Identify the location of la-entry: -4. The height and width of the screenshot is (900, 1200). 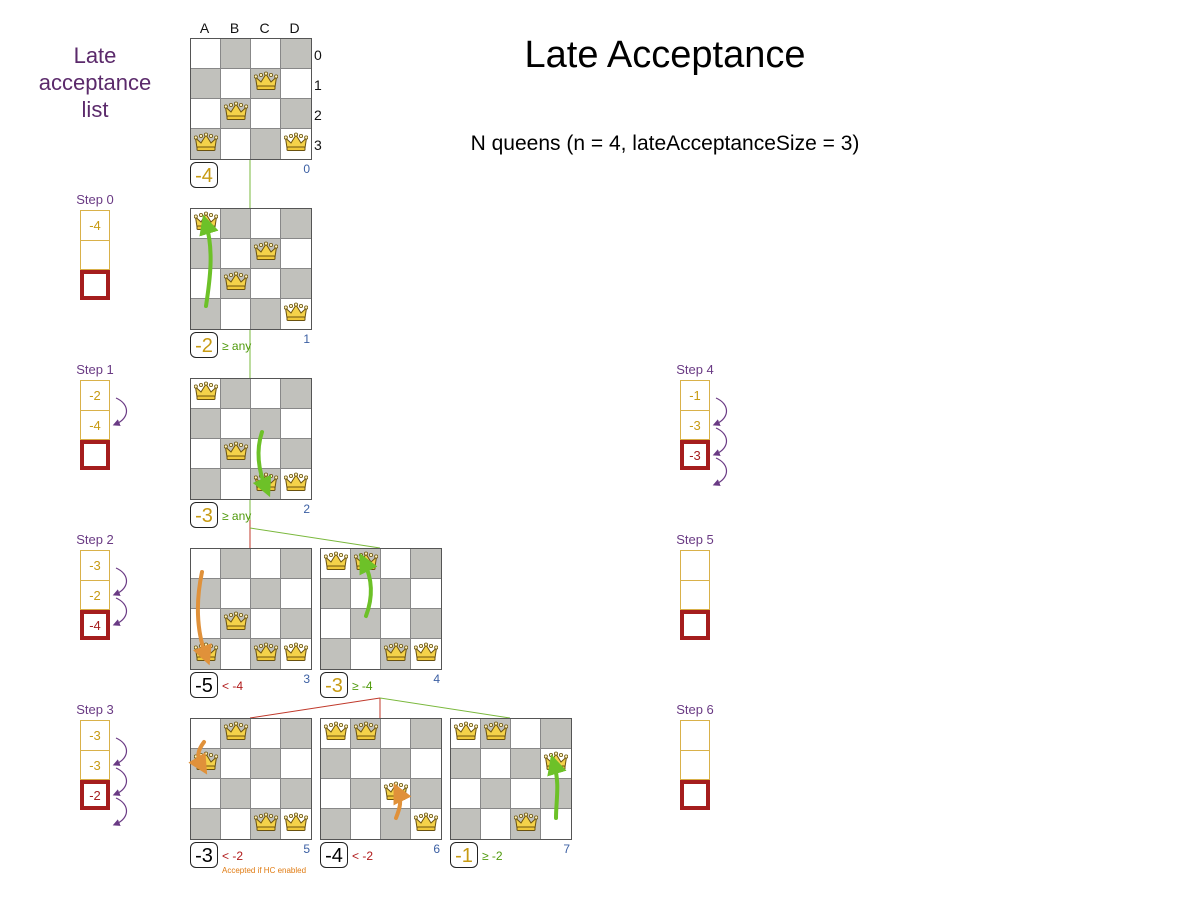
(95, 425).